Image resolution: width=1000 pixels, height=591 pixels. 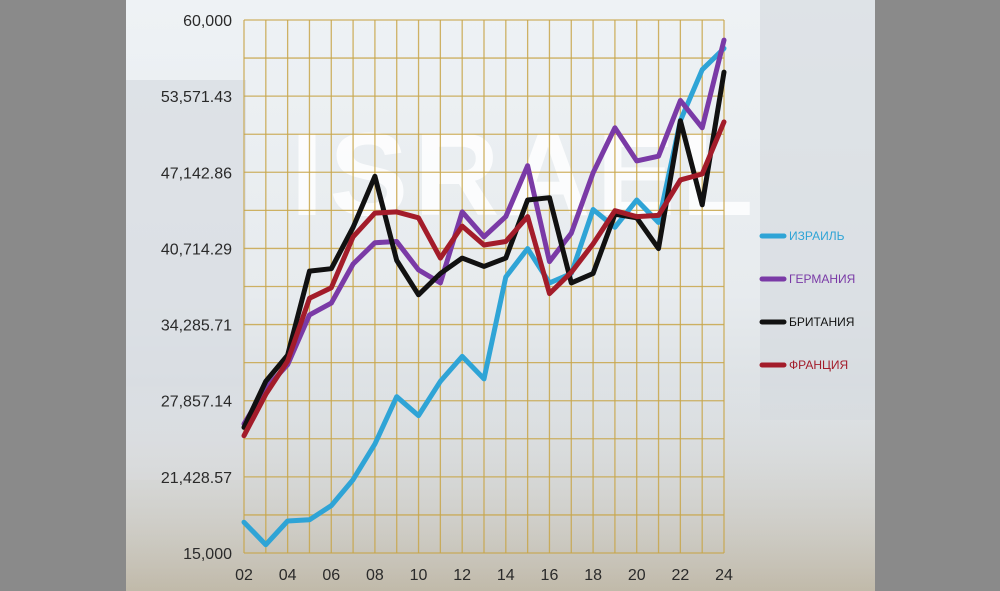 I want to click on x-tick-label: 22, so click(x=680, y=575).